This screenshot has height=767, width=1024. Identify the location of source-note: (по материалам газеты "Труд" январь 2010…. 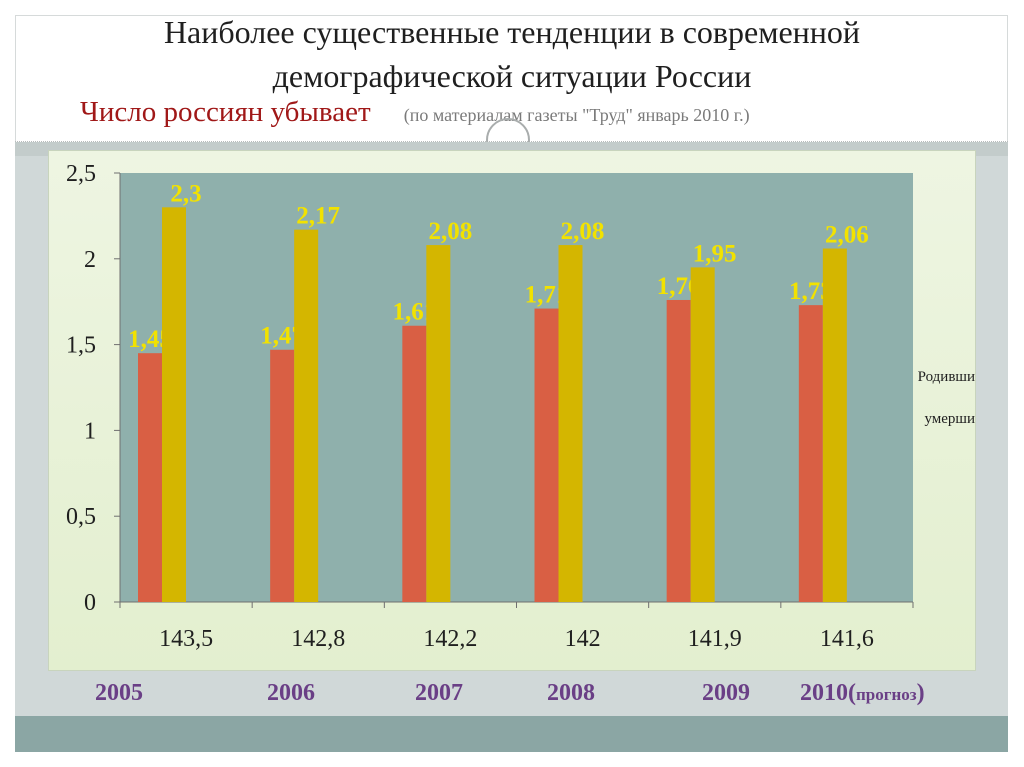
(576, 115).